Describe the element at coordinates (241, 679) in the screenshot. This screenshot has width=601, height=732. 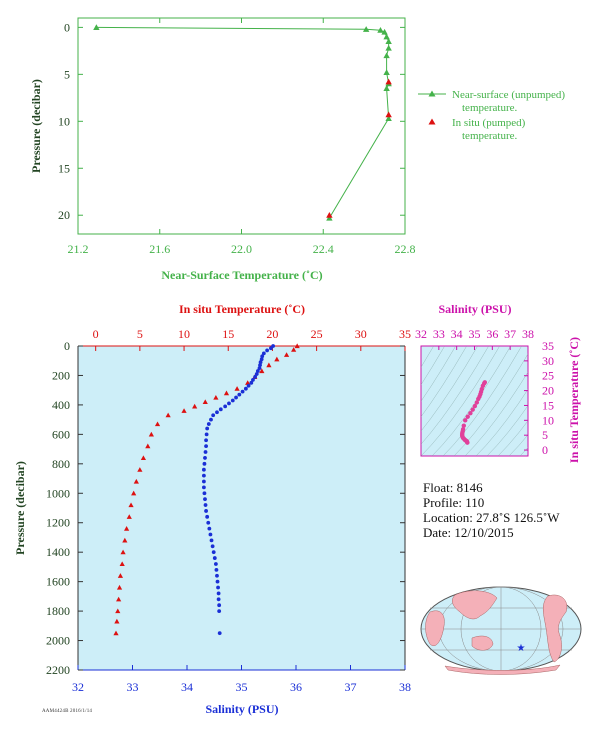
I see `salinity-axis-ticks: 32 33 34 35 36 37 38` at that location.